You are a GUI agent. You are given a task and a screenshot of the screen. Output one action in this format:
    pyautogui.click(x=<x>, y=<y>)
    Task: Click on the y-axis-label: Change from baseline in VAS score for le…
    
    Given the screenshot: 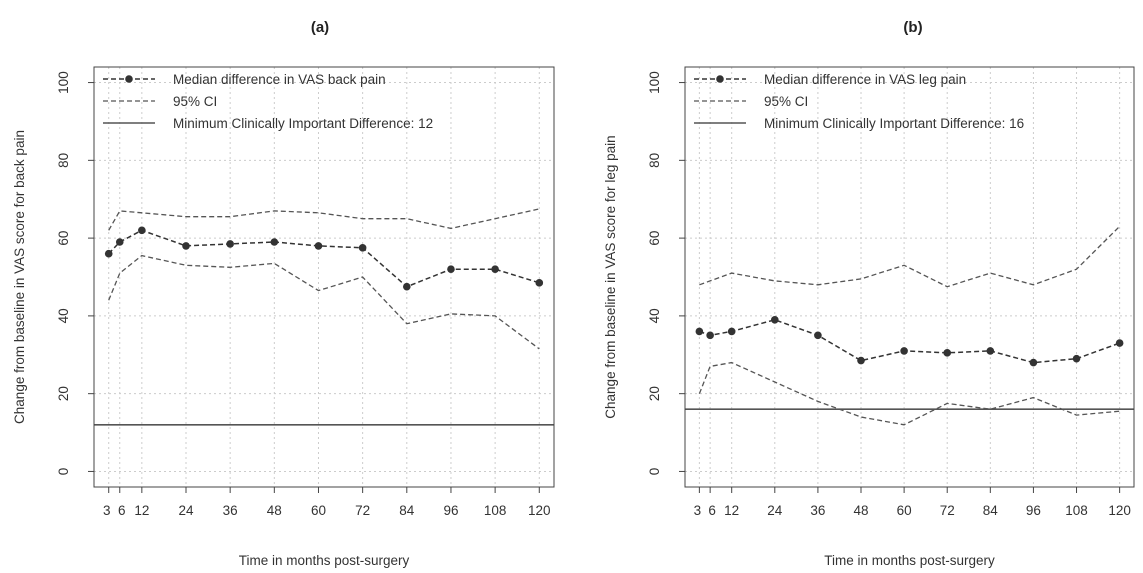 What is the action you would take?
    pyautogui.click(x=610, y=276)
    